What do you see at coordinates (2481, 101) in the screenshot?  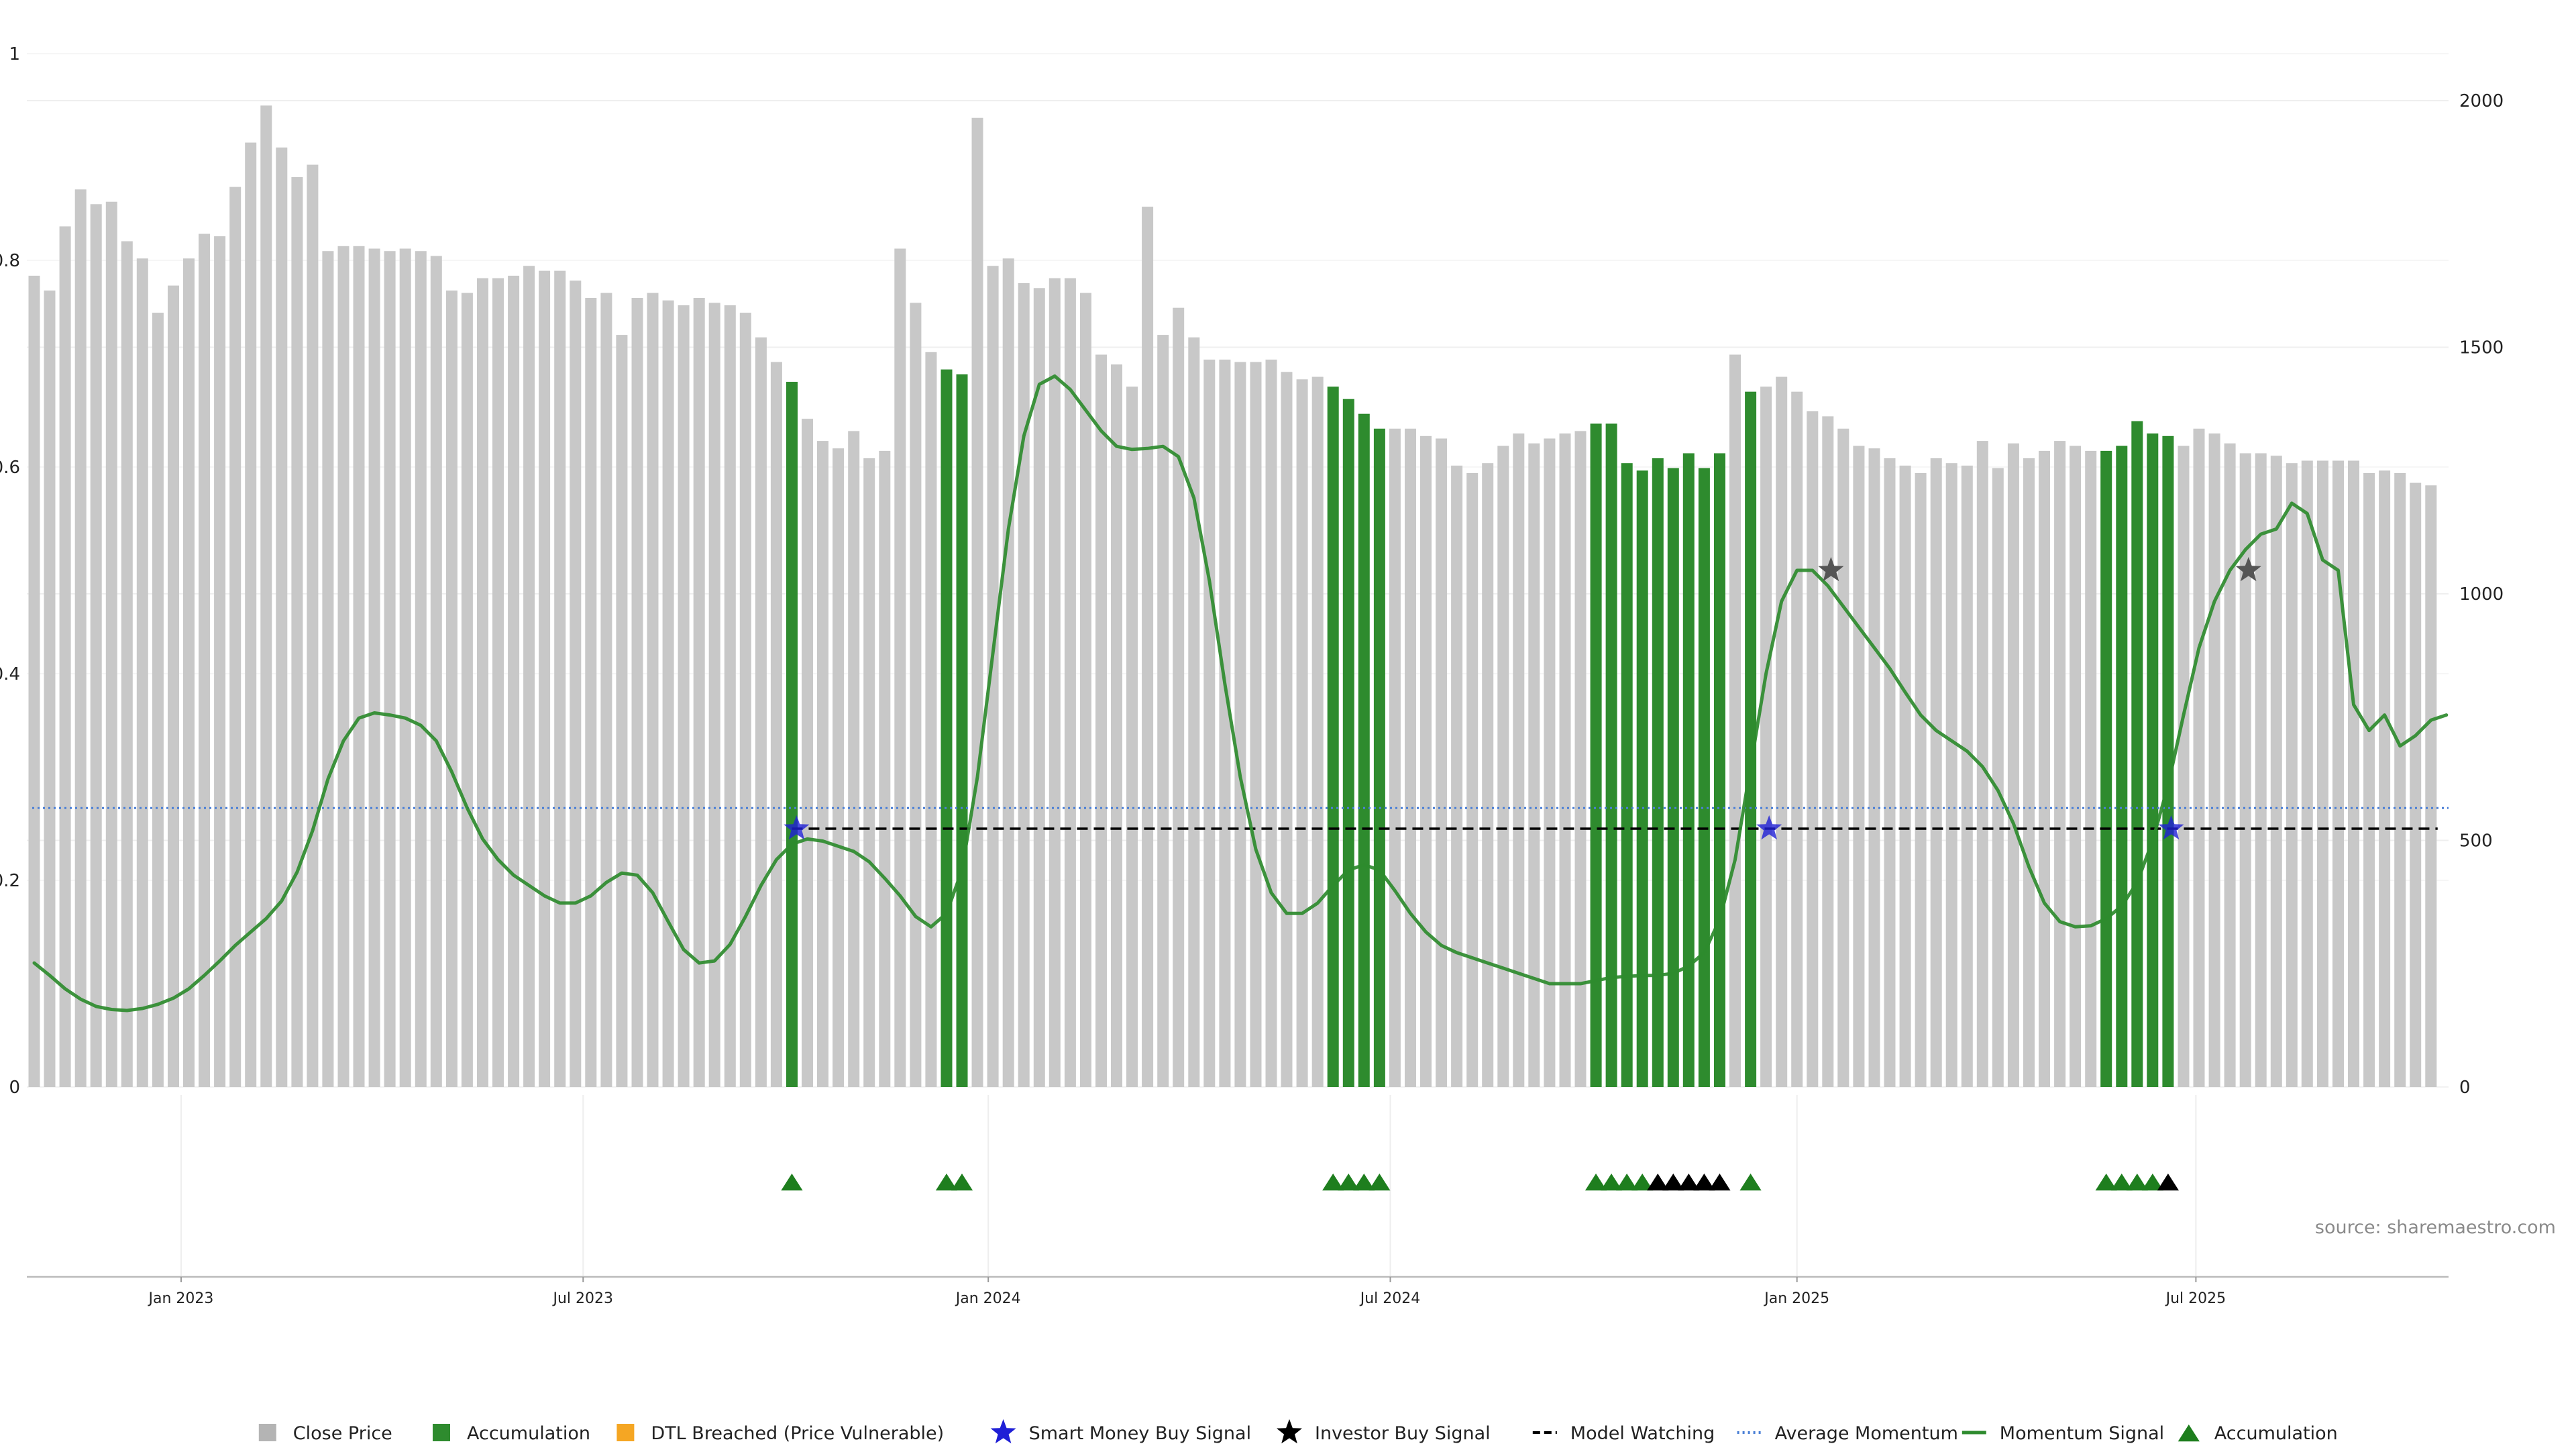 I see `right-tick-label: 2000` at bounding box center [2481, 101].